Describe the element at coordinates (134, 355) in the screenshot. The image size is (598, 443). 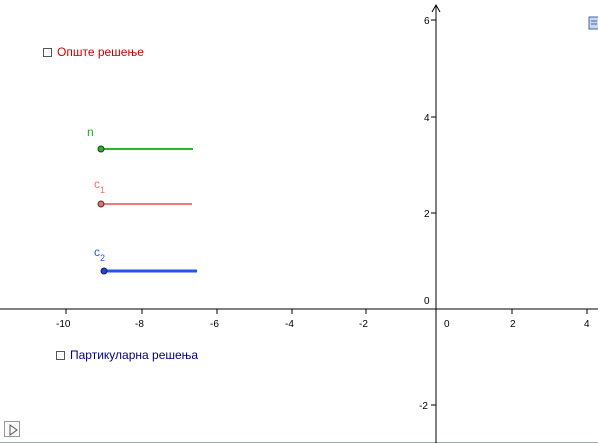
I see `particular-solutions-label: Партикуларна решења` at that location.